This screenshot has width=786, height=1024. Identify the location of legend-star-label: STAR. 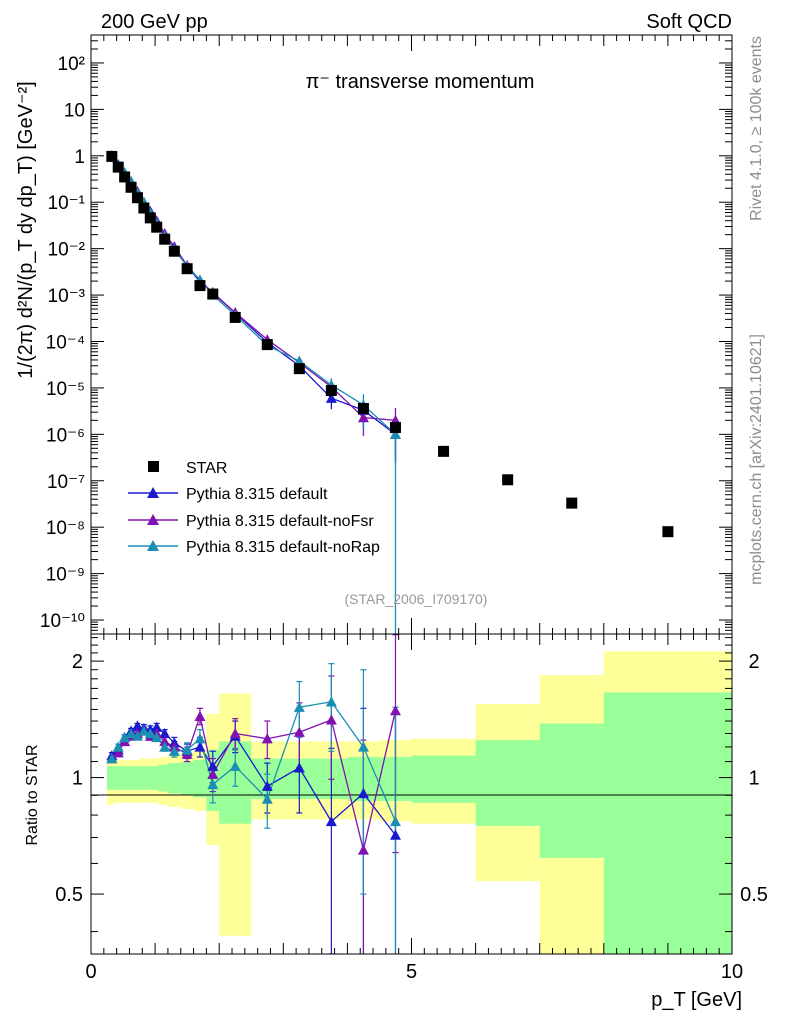
(206, 468).